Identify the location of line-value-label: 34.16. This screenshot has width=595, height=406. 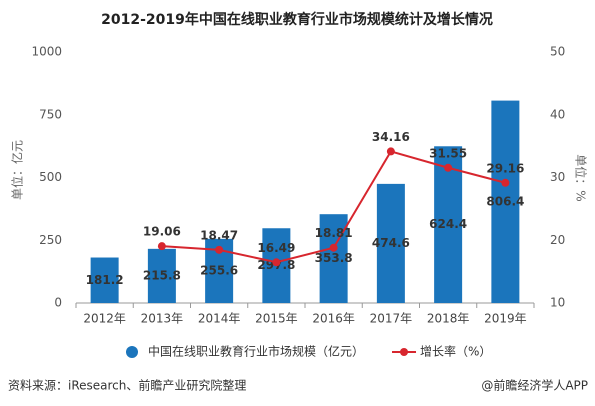
(391, 137).